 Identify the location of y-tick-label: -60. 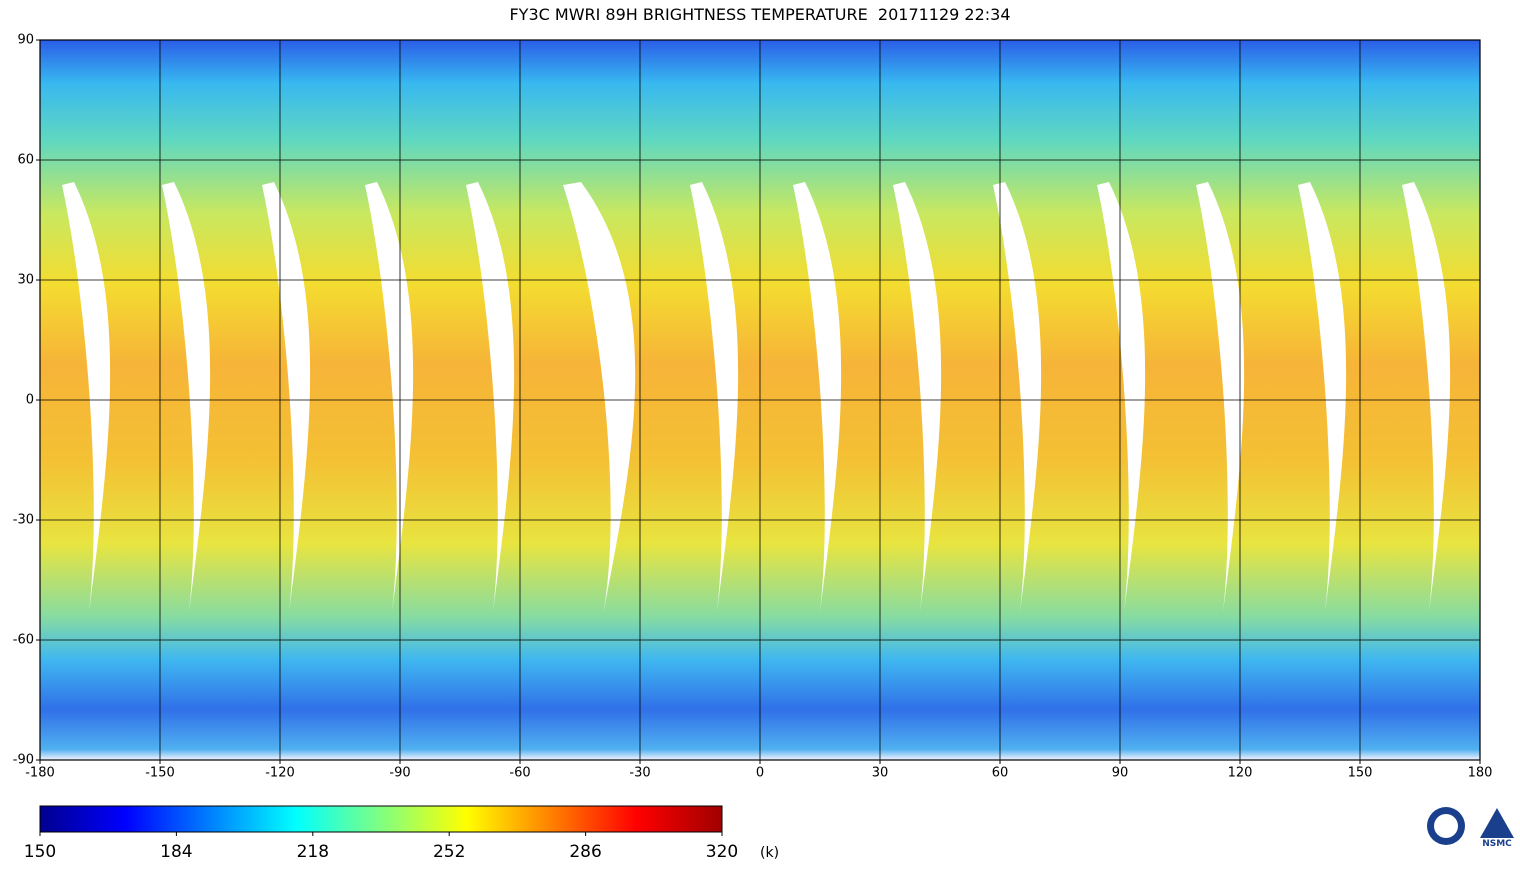
(23, 640).